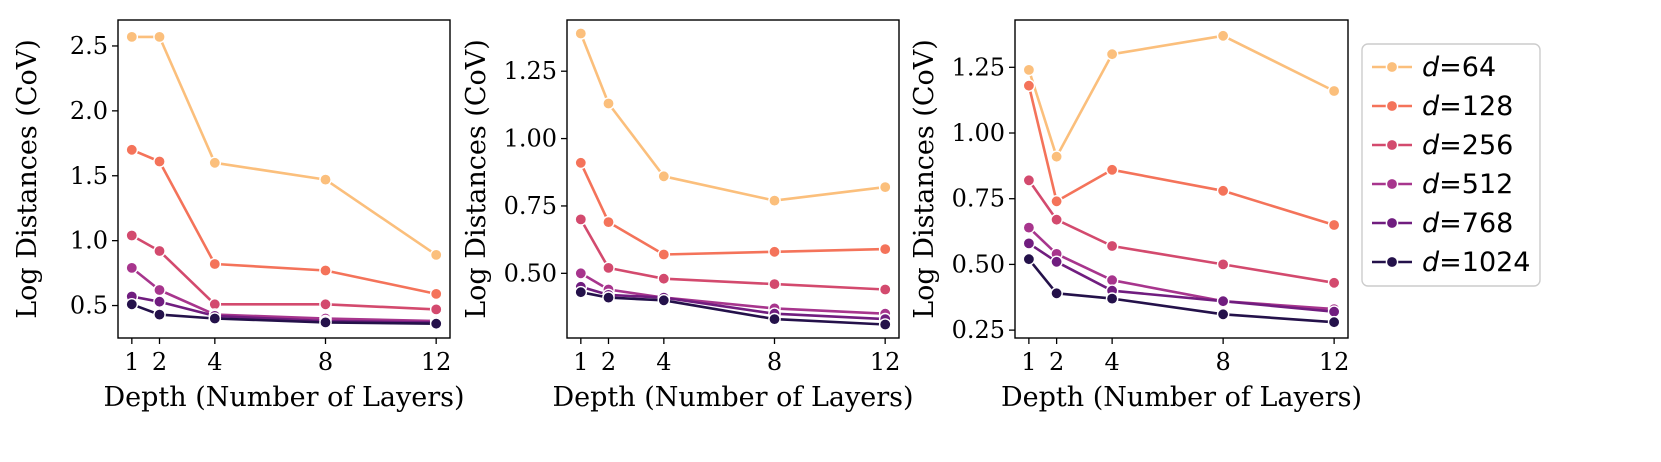 Image resolution: width=1661 pixels, height=462 pixels. What do you see at coordinates (1467, 223) in the screenshot?
I see `legend-entry-label: d=768` at bounding box center [1467, 223].